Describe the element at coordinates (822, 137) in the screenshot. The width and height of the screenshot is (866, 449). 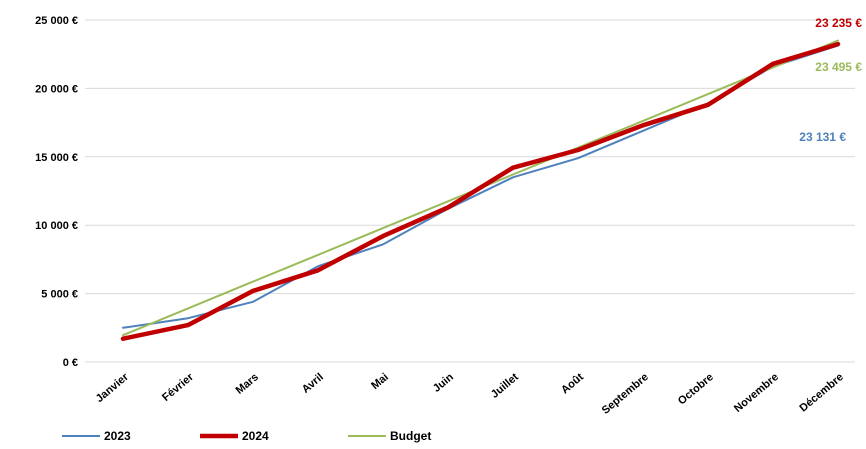
I see `end-label-2023: 23 131 €` at that location.